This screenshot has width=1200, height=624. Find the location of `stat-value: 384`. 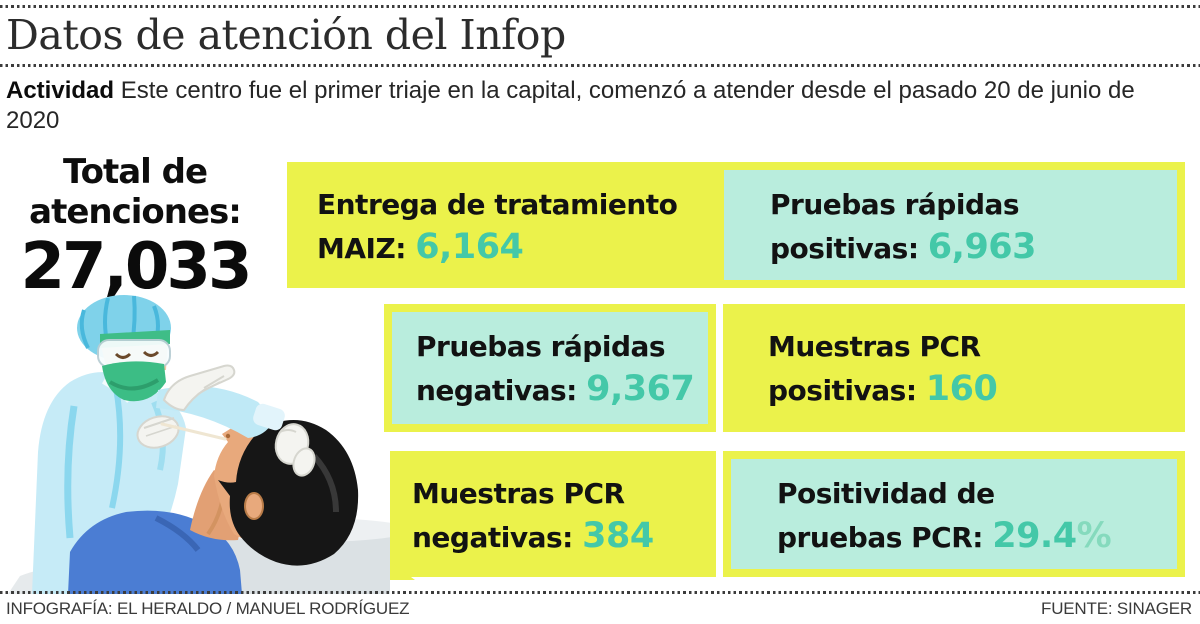

stat-value: 384 is located at coordinates (618, 536).